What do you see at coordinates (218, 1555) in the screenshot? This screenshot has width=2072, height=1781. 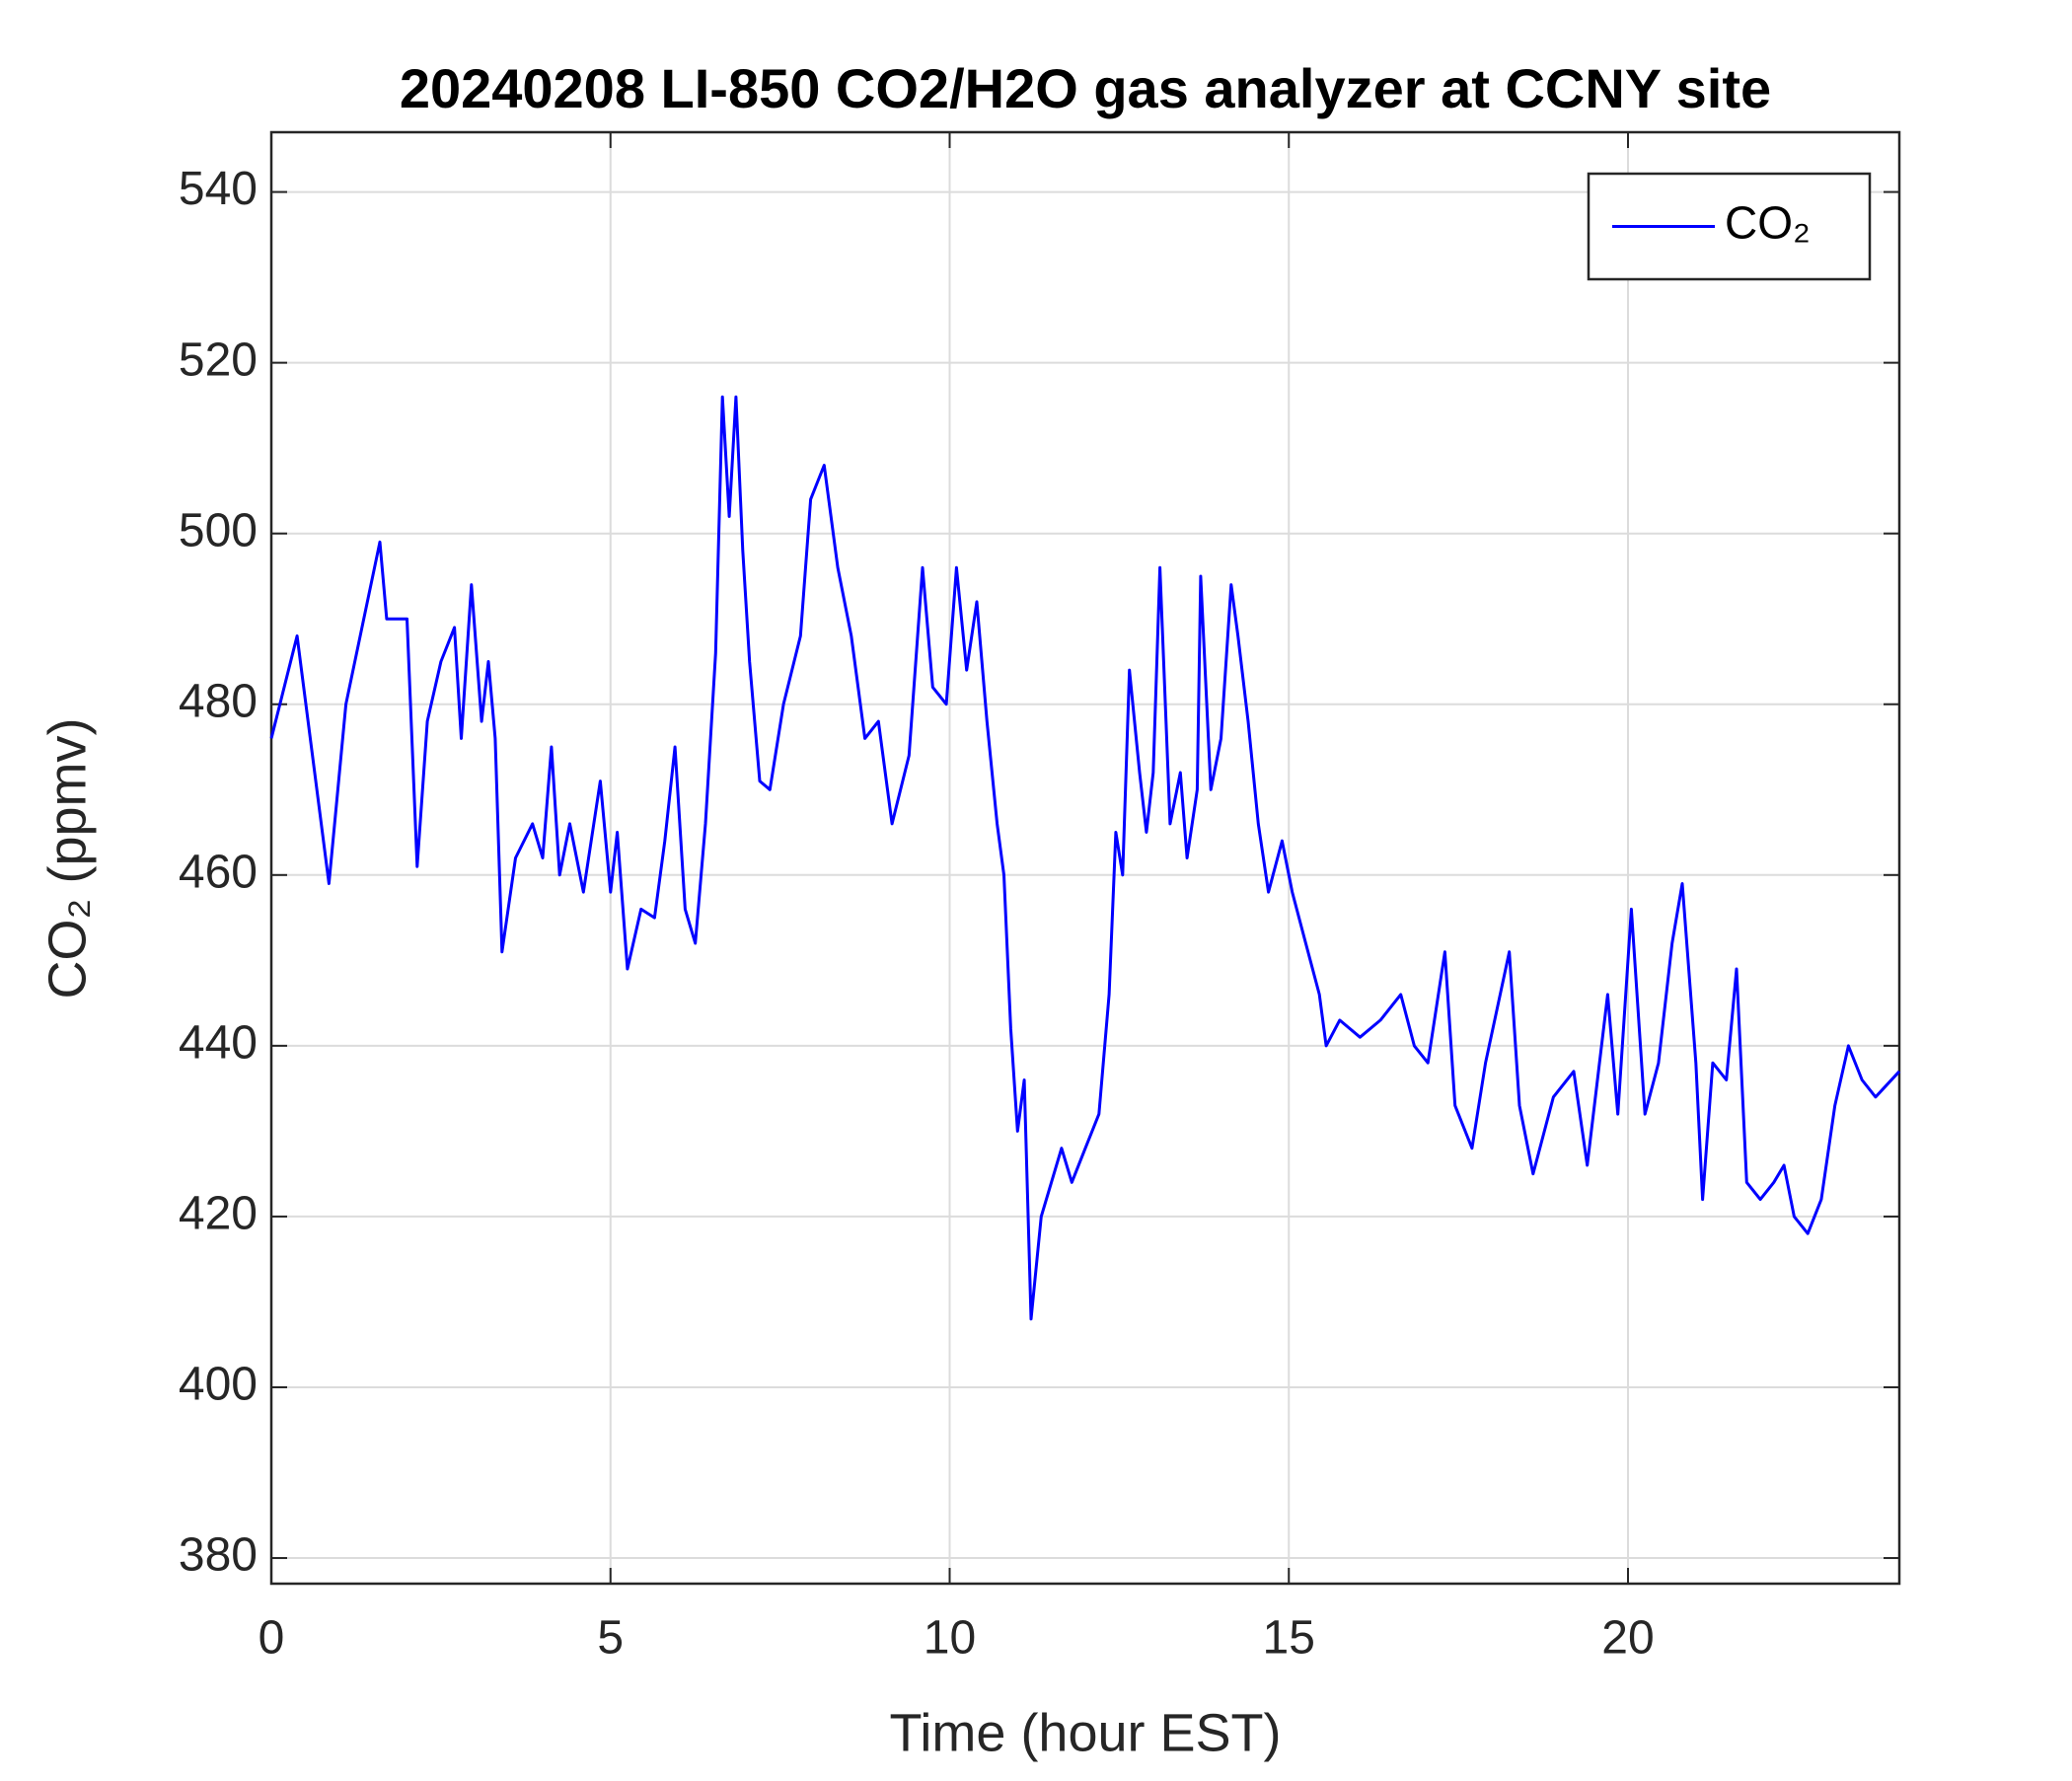 I see `y-tick-label: 380` at bounding box center [218, 1555].